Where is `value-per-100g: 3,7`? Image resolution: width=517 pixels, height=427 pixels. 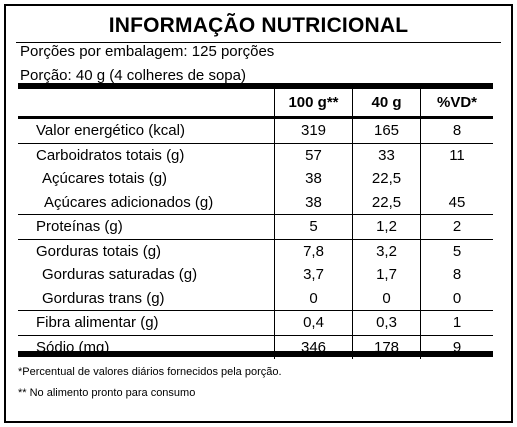 value-per-100g: 3,7 is located at coordinates (313, 275).